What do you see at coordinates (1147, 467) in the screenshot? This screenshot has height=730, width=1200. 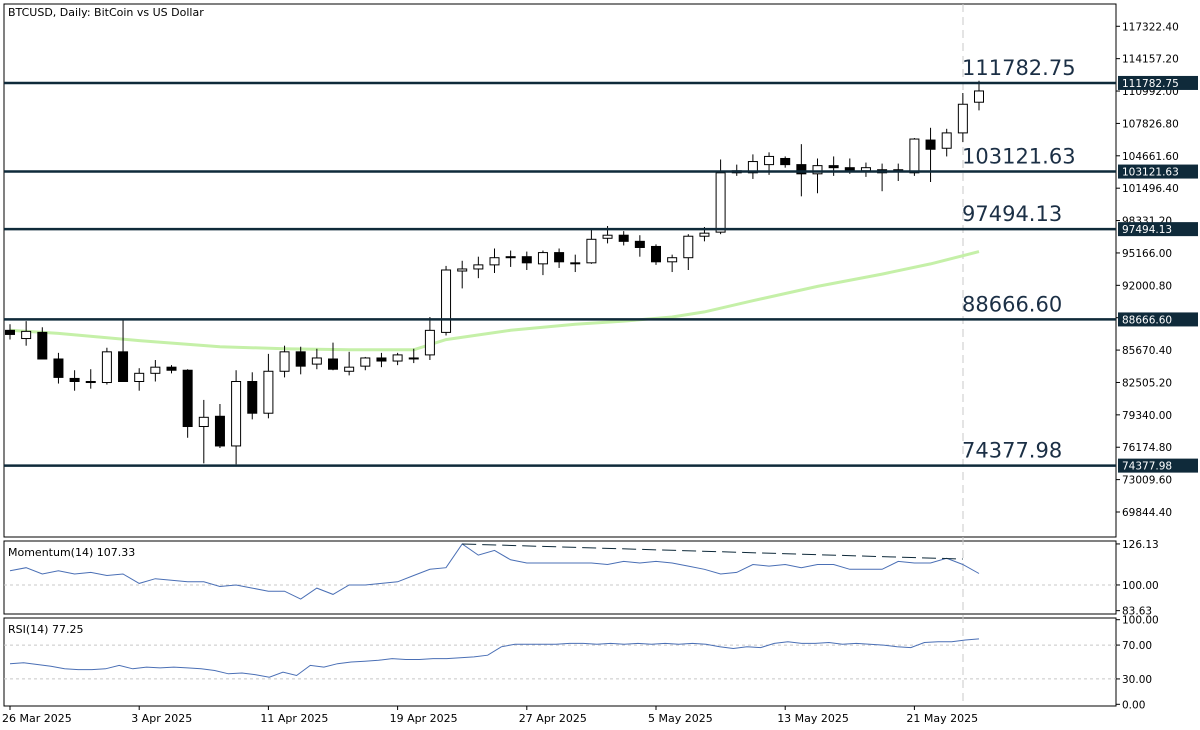 I see `level-price-tag-label: 74377.98` at bounding box center [1147, 467].